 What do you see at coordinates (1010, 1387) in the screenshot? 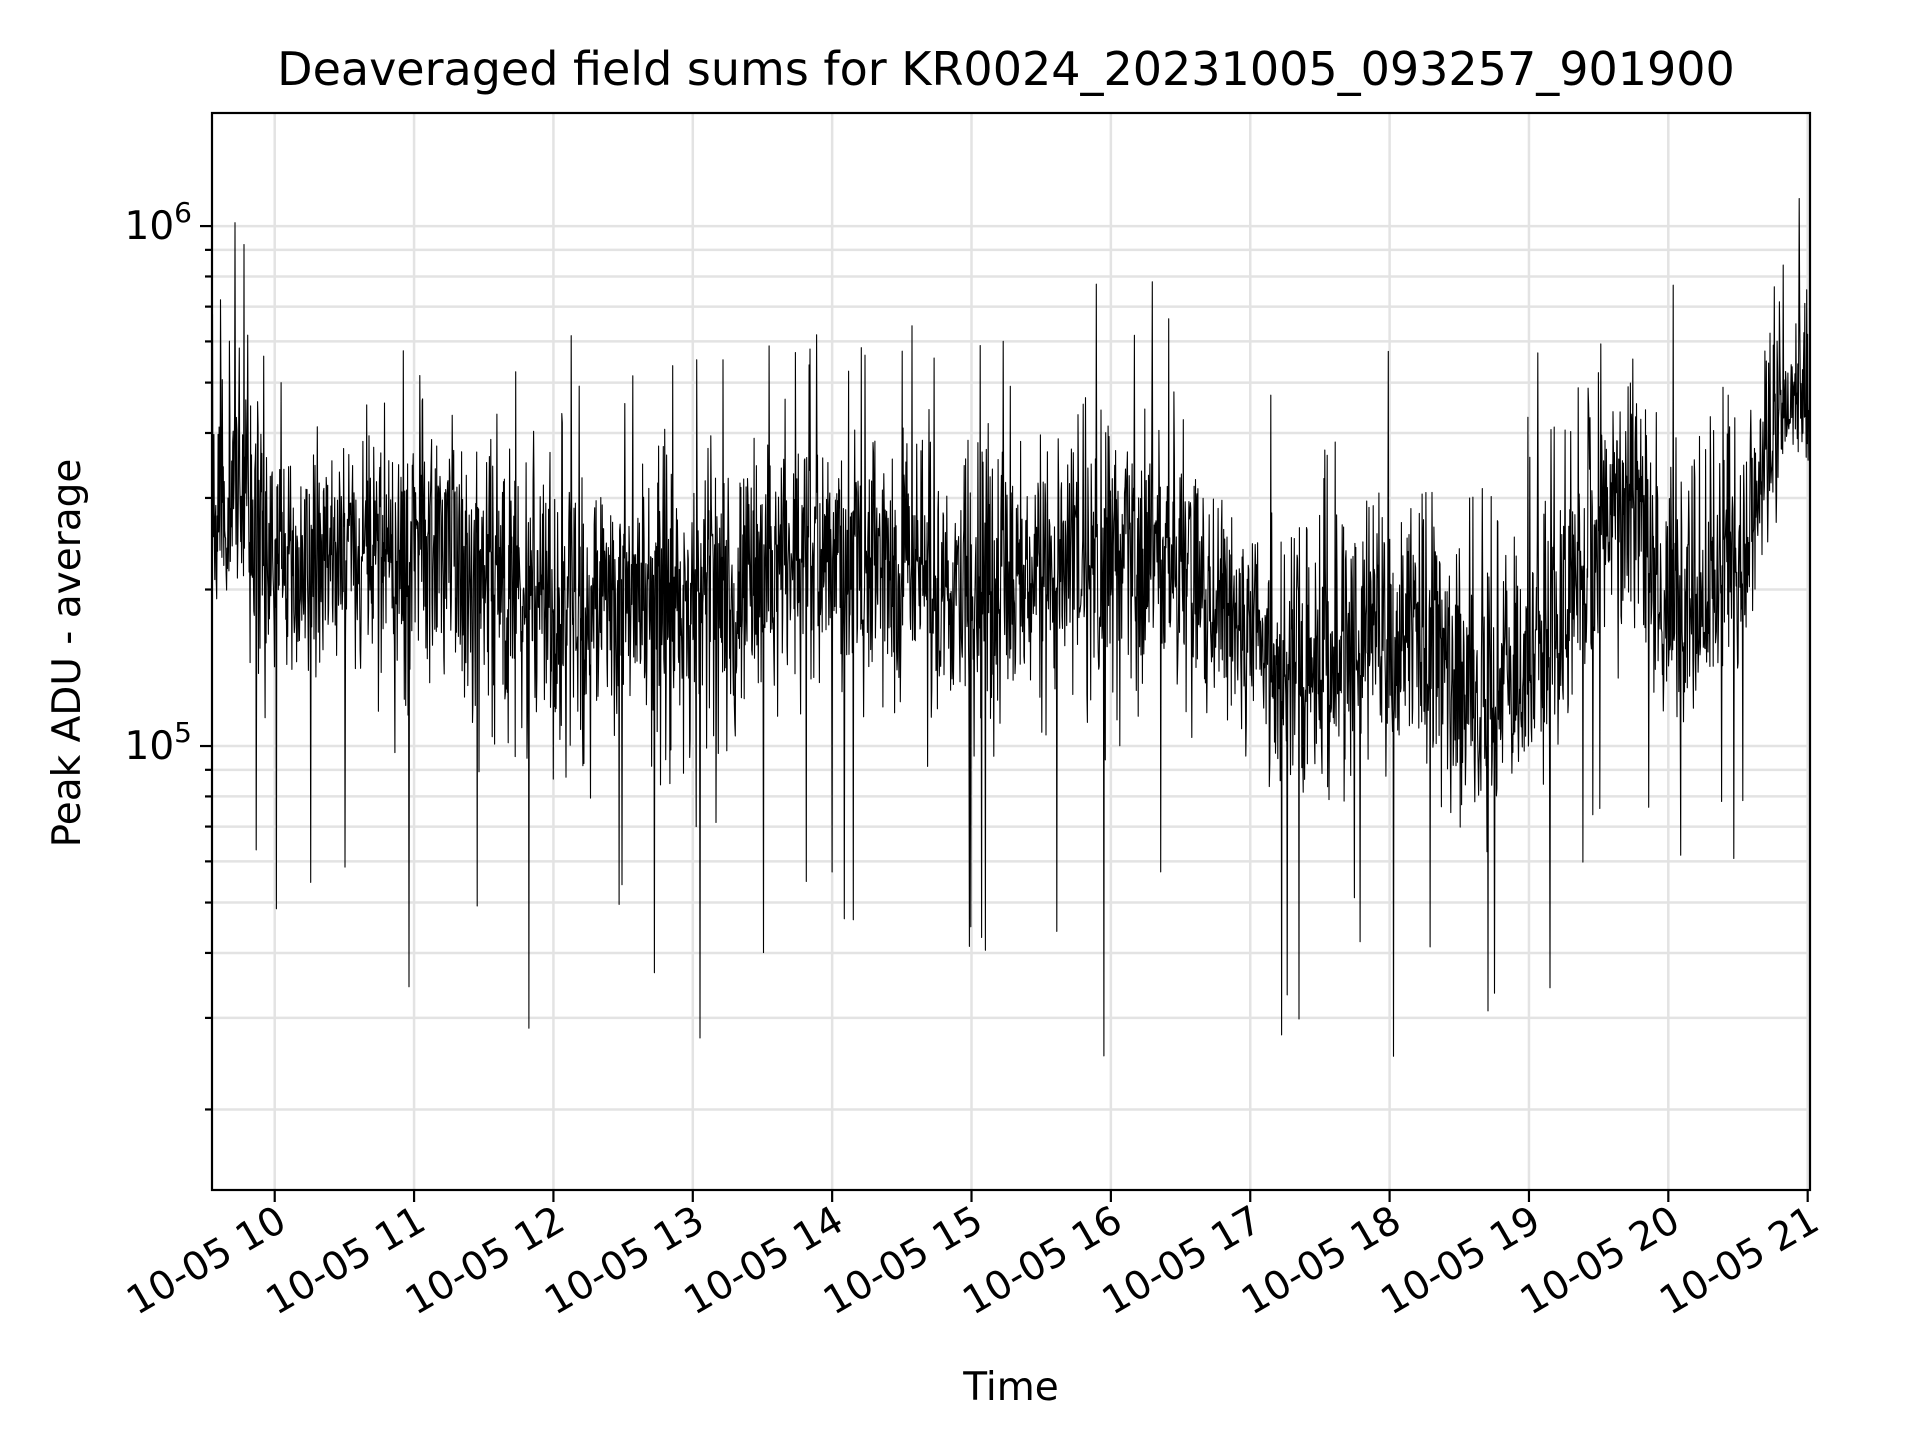
I see `x-axis-label: Time` at bounding box center [1010, 1387].